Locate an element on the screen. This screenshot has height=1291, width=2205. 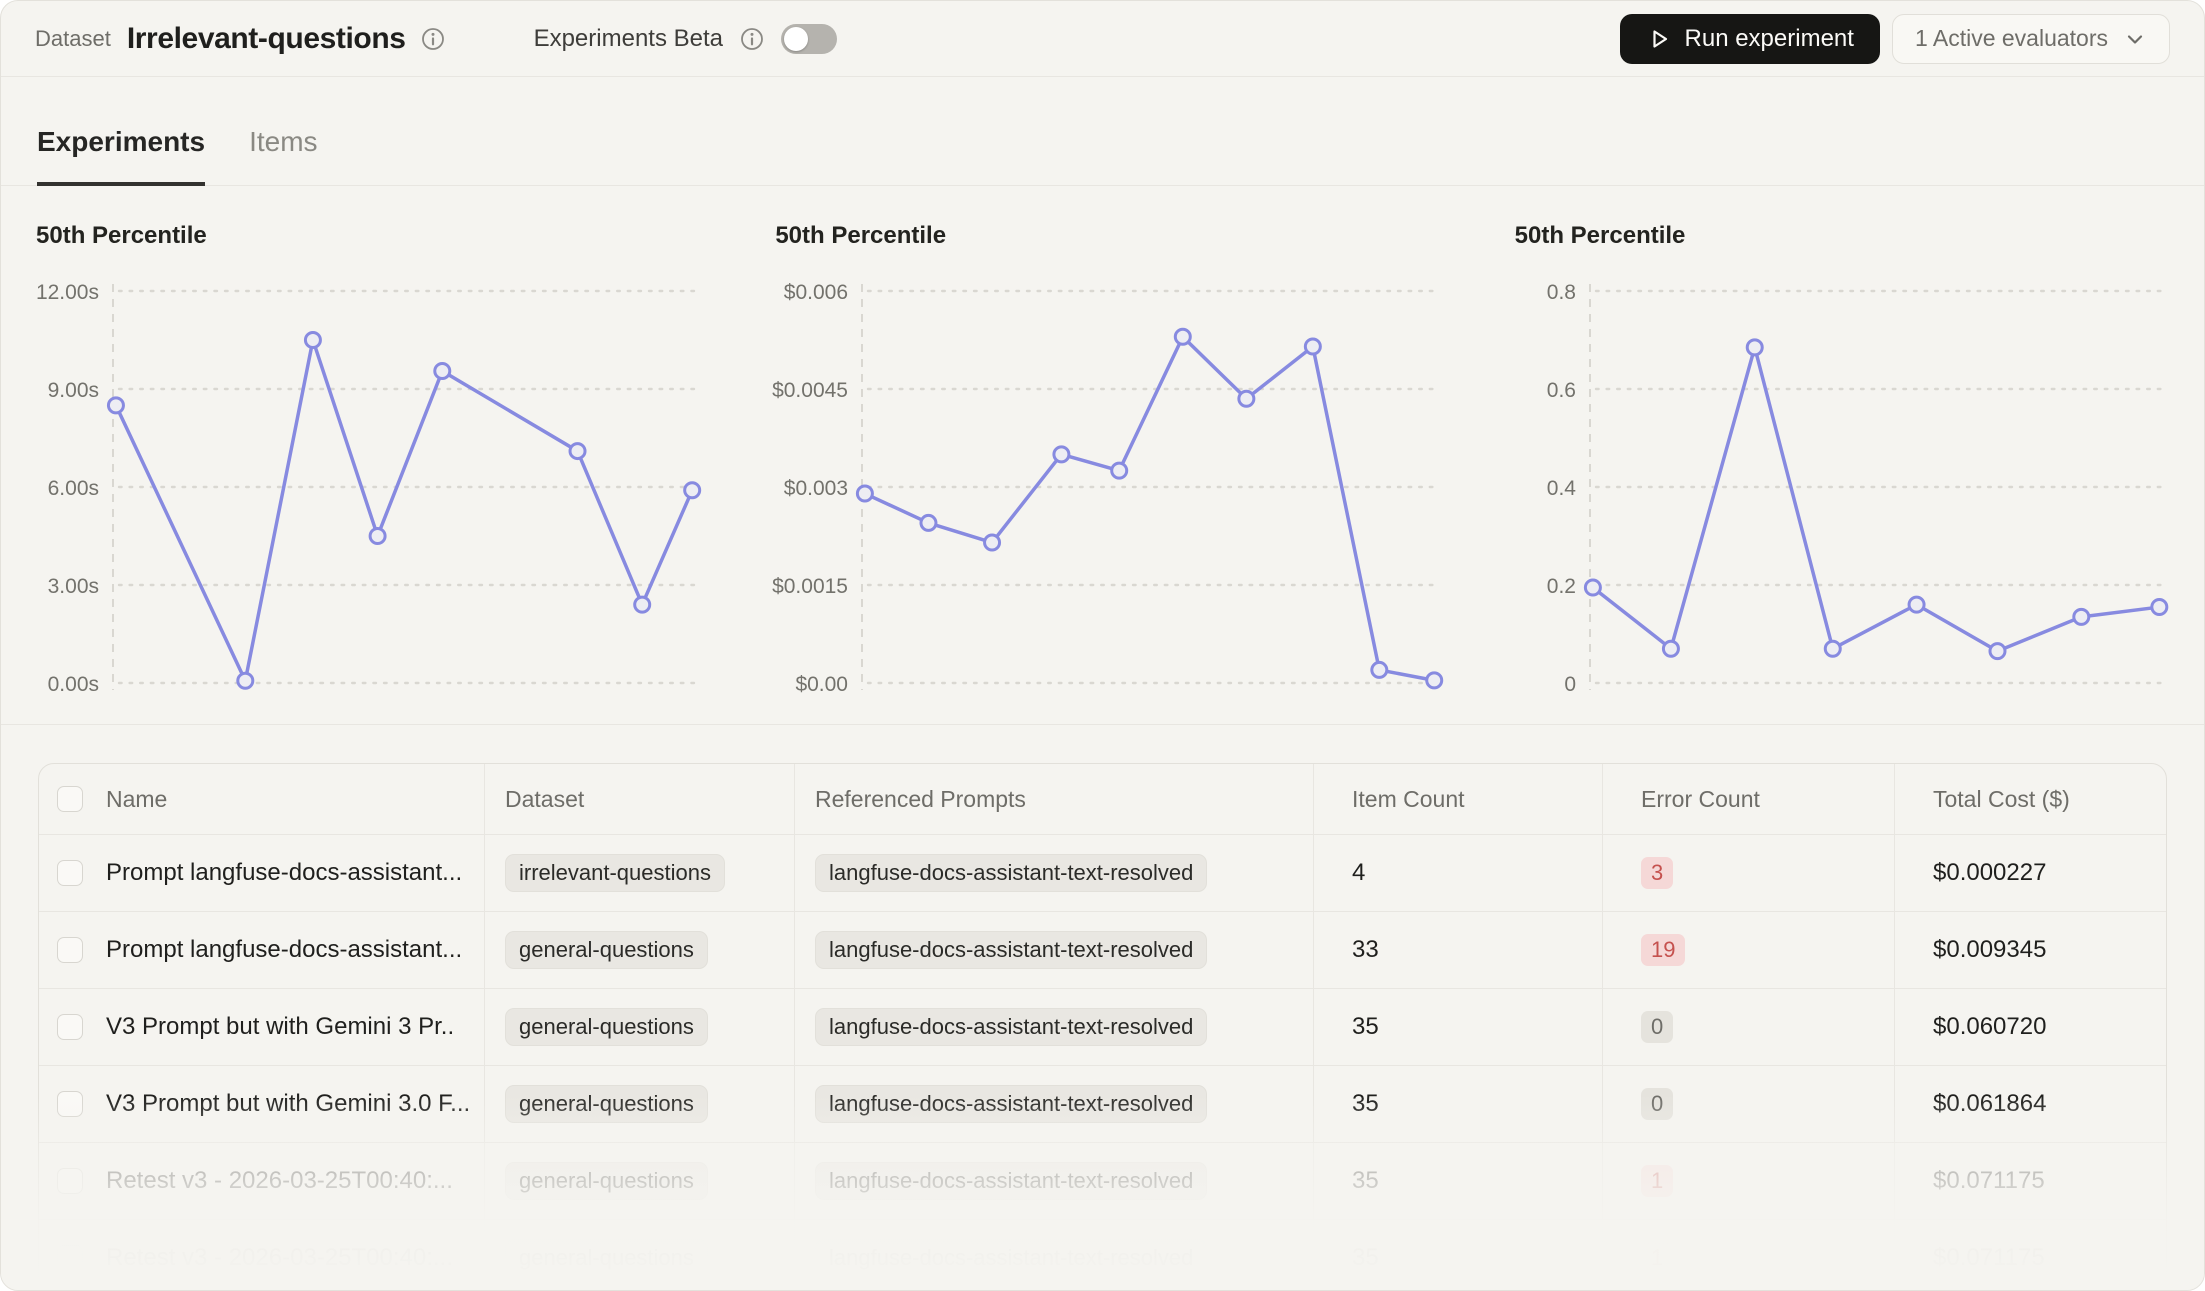
cell-error-count: 3 is located at coordinates (1749, 873).